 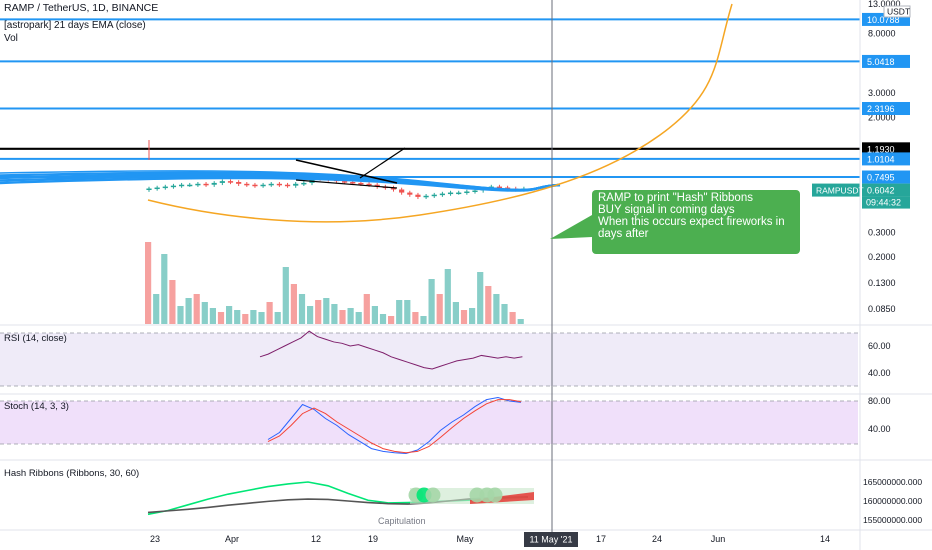 I want to click on time-axis-tick: 24, so click(x=657, y=539).